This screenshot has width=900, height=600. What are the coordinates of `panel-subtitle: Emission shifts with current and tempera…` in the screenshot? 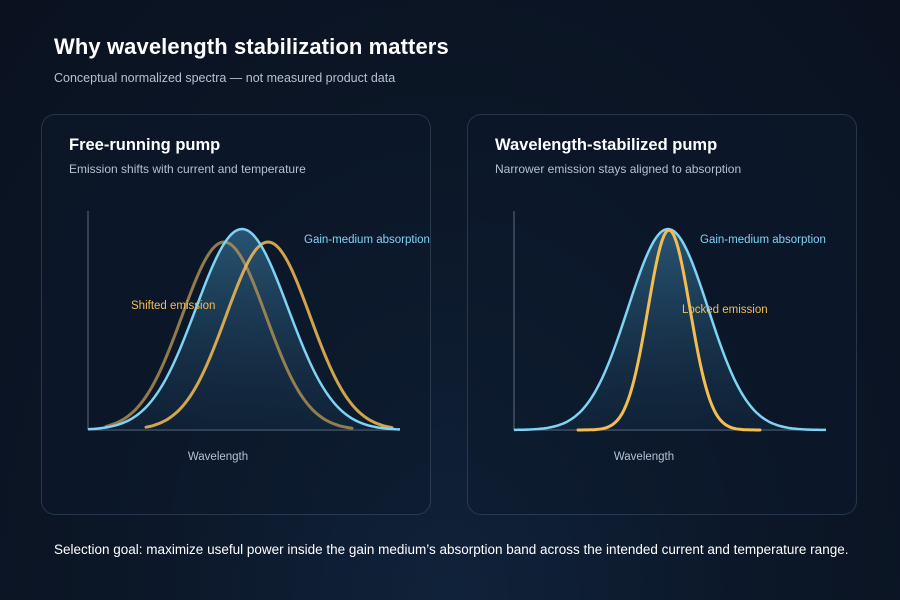 It's located at (187, 169).